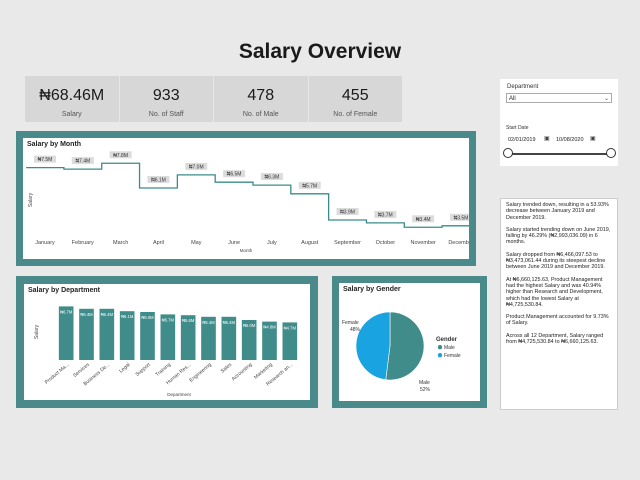 This screenshot has height=480, width=640. Describe the element at coordinates (260, 114) in the screenshot. I see `kpi-label: No. of Male` at that location.